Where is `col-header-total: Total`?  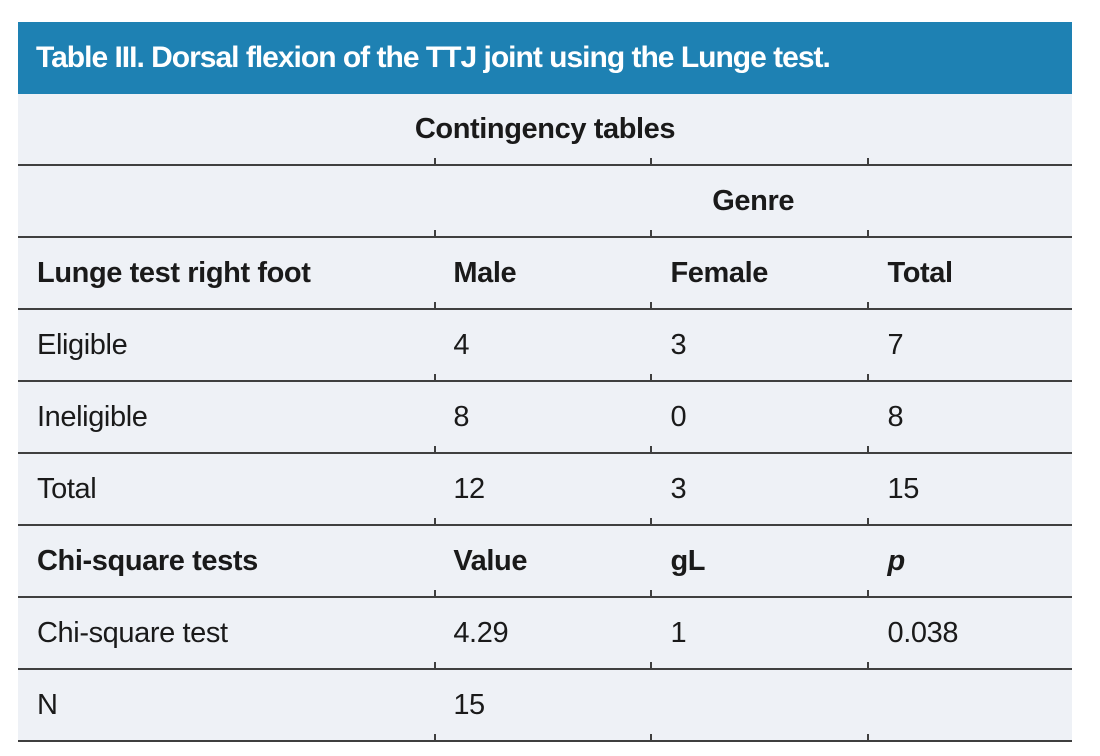
col-header-total: Total is located at coordinates (920, 272).